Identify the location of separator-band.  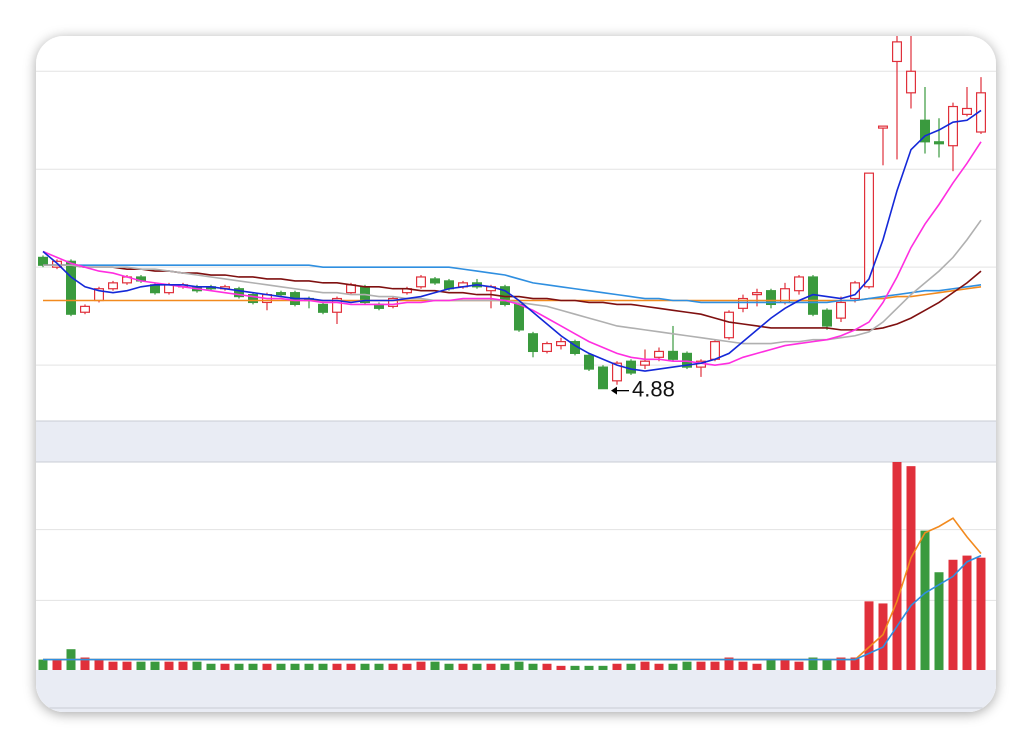
(516, 441).